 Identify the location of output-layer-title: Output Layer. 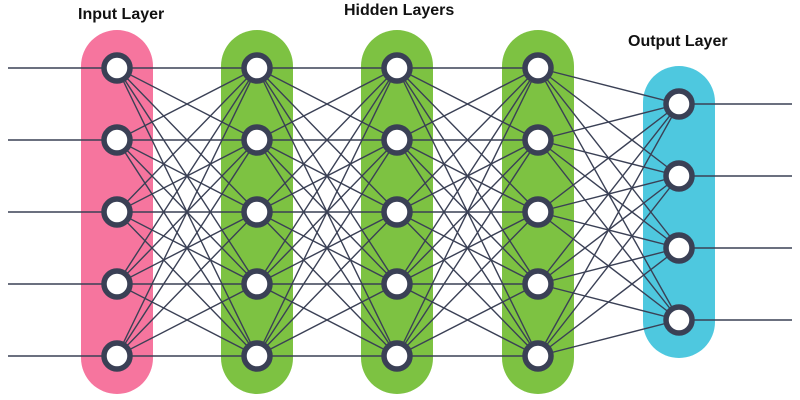
(678, 41).